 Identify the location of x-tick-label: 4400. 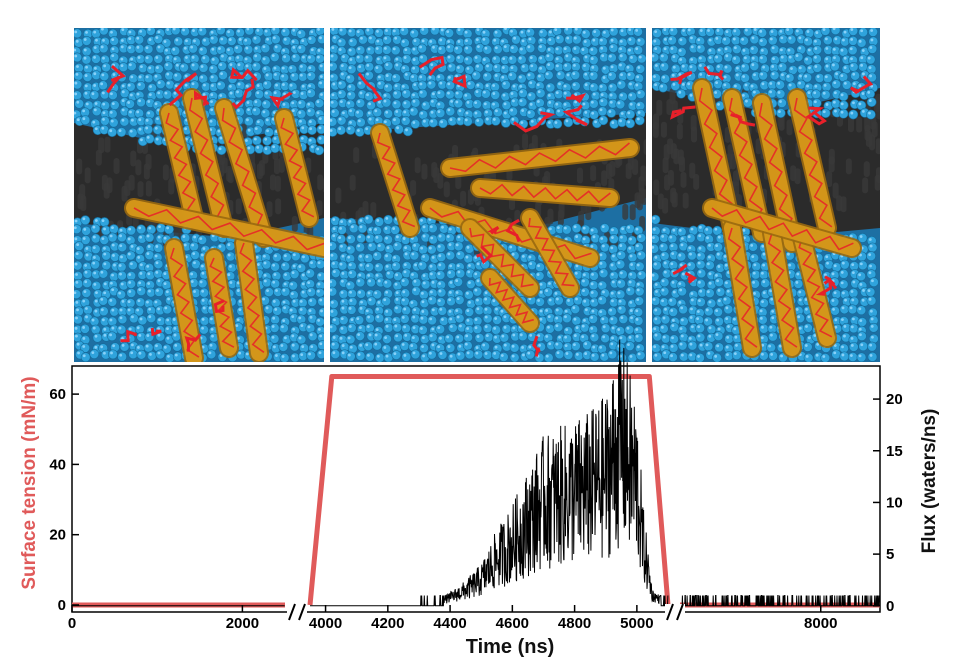
(449, 623).